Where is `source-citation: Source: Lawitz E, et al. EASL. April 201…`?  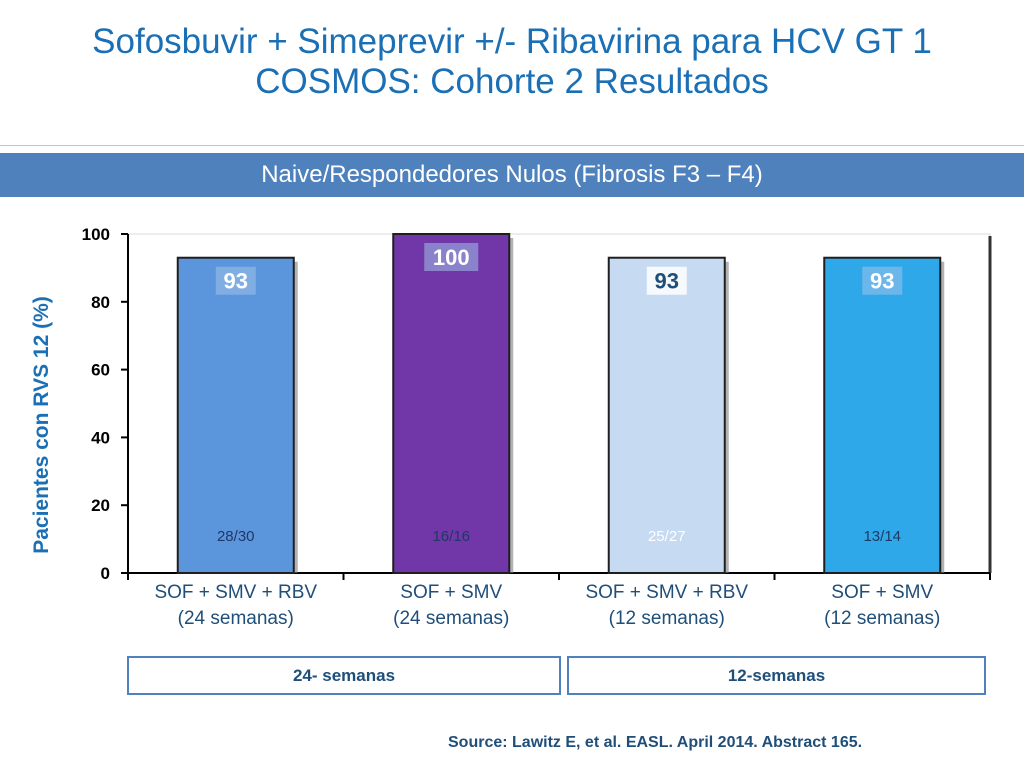
source-citation: Source: Lawitz E, et al. EASL. April 201… is located at coordinates (655, 742).